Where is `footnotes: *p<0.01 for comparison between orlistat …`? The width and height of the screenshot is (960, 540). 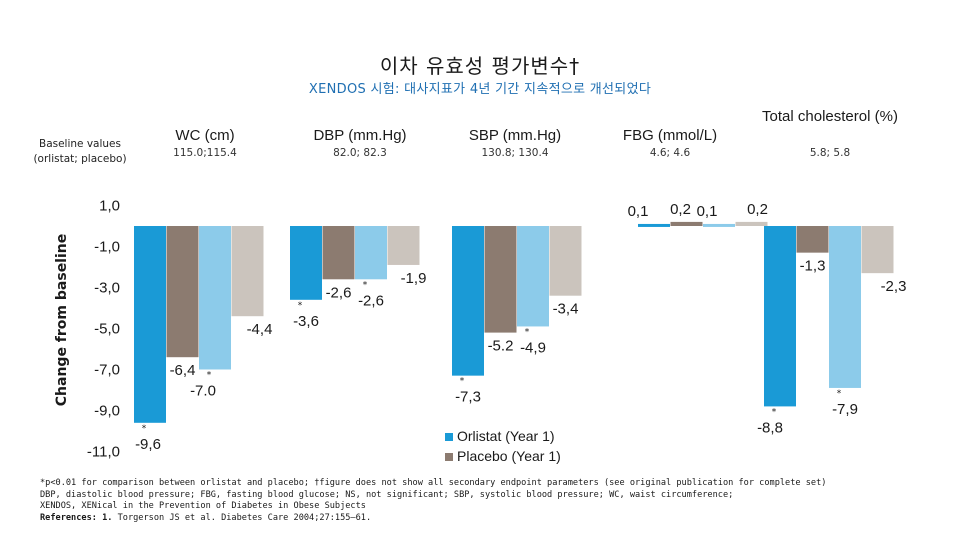 footnotes: *p<0.01 for comparison between orlistat … is located at coordinates (490, 501).